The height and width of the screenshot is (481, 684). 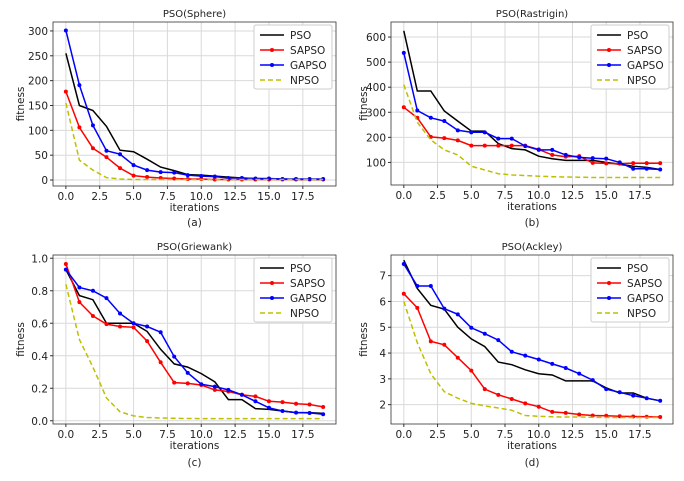 What do you see at coordinates (38, 131) in the screenshot?
I see `y-tick-label: 100` at bounding box center [38, 131].